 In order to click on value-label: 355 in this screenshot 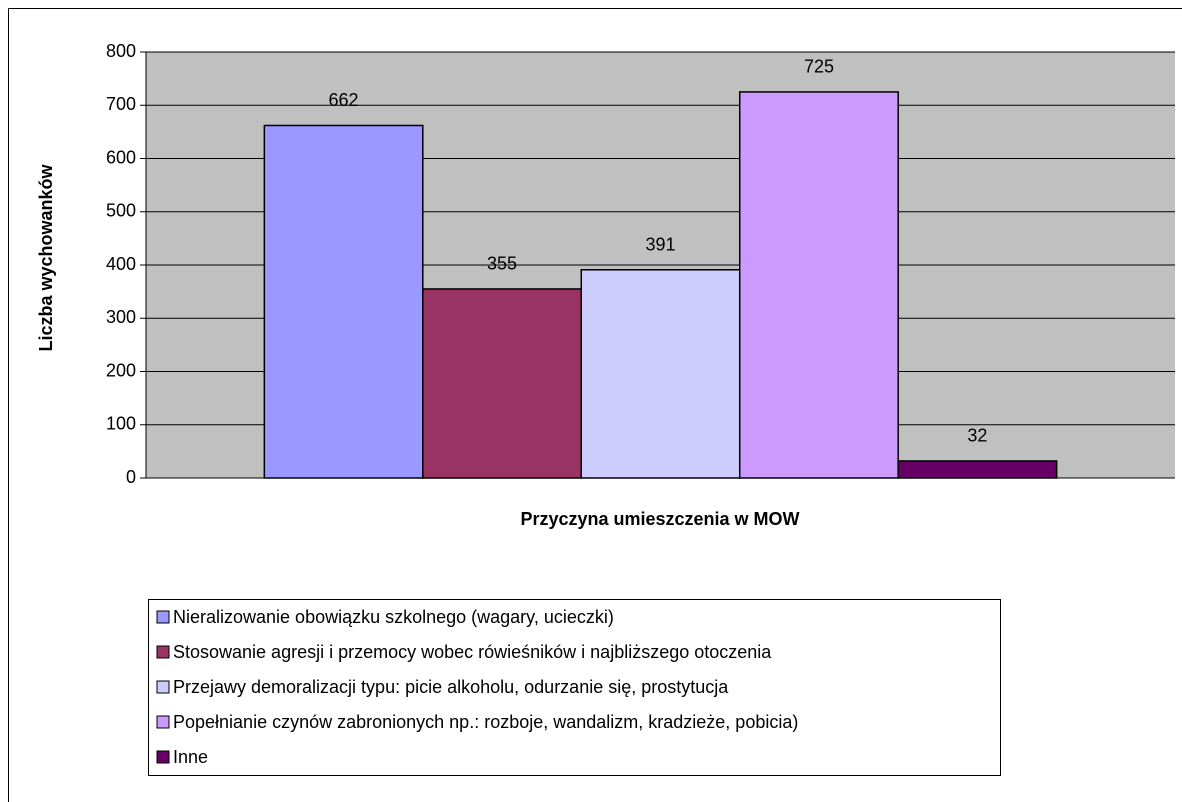, I will do `click(502, 264)`.